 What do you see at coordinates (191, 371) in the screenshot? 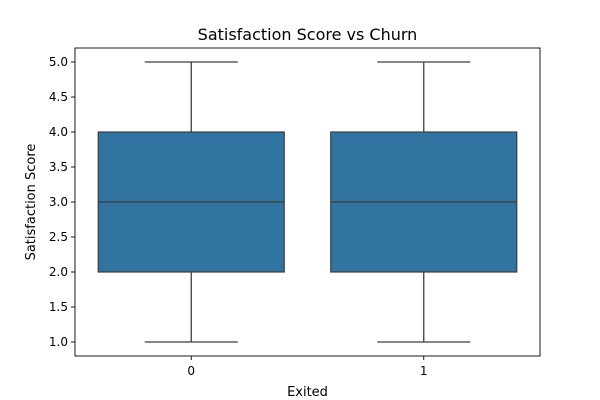
I see `x-tick-label: 0` at bounding box center [191, 371].